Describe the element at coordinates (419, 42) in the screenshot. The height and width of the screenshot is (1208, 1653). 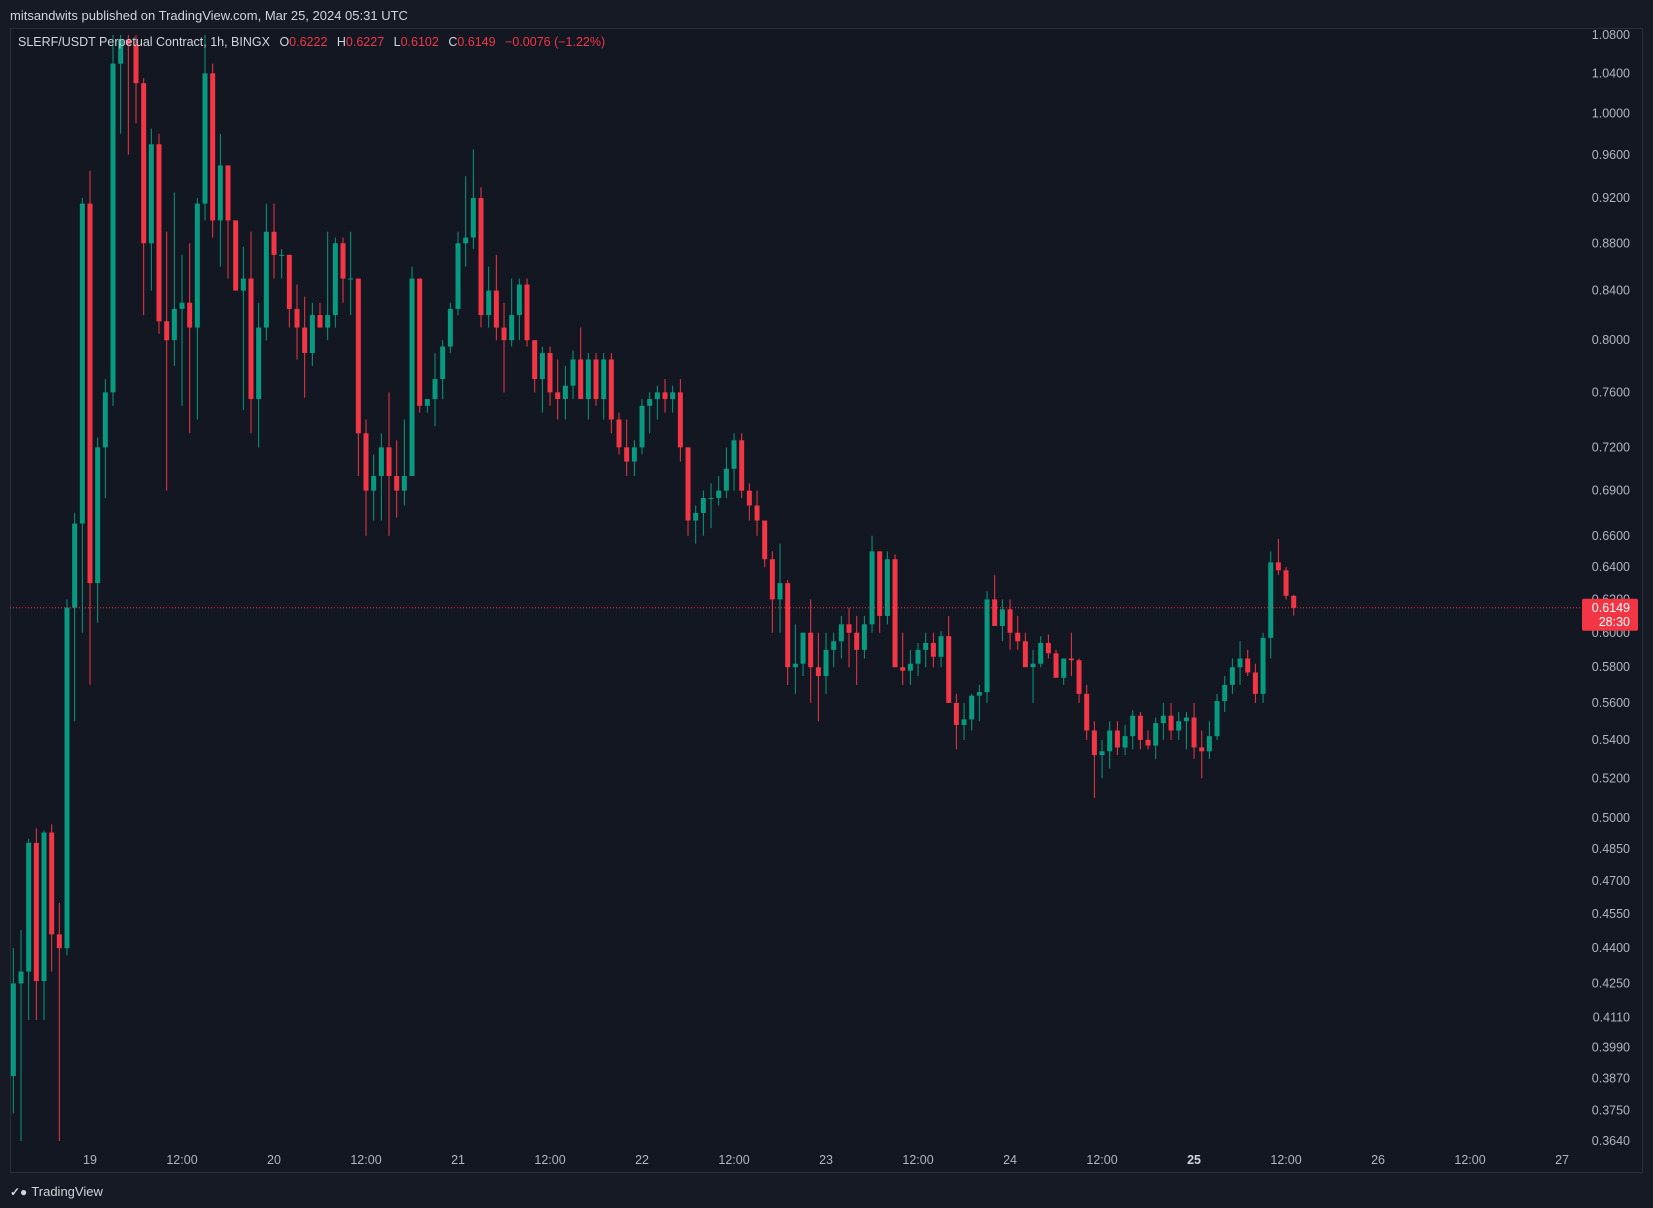
I see `legend-low-value: 0.6102` at that location.